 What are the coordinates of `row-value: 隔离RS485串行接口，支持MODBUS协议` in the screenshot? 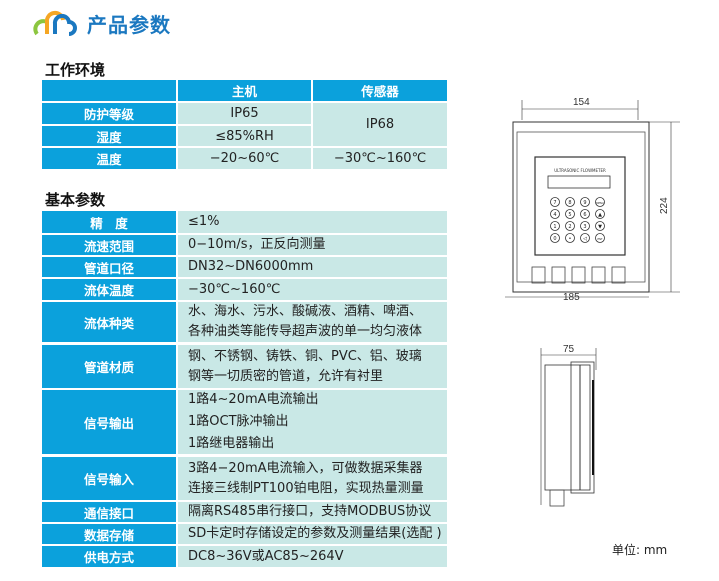 It's located at (312, 512).